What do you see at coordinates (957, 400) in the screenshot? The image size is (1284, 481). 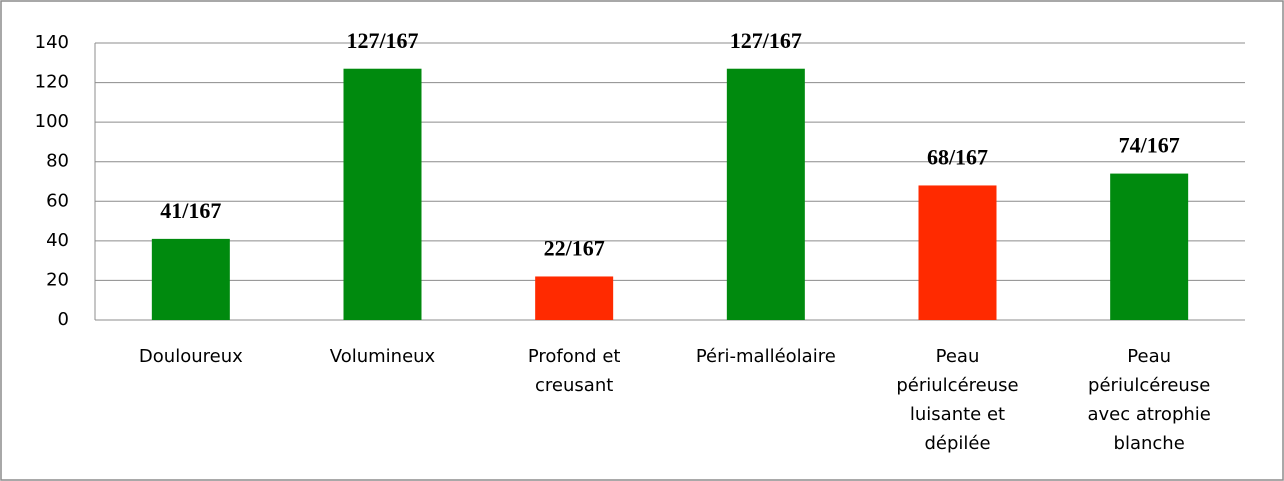 I see `x-tick-label: Peau périulcéreuse luisante et dépilée` at bounding box center [957, 400].